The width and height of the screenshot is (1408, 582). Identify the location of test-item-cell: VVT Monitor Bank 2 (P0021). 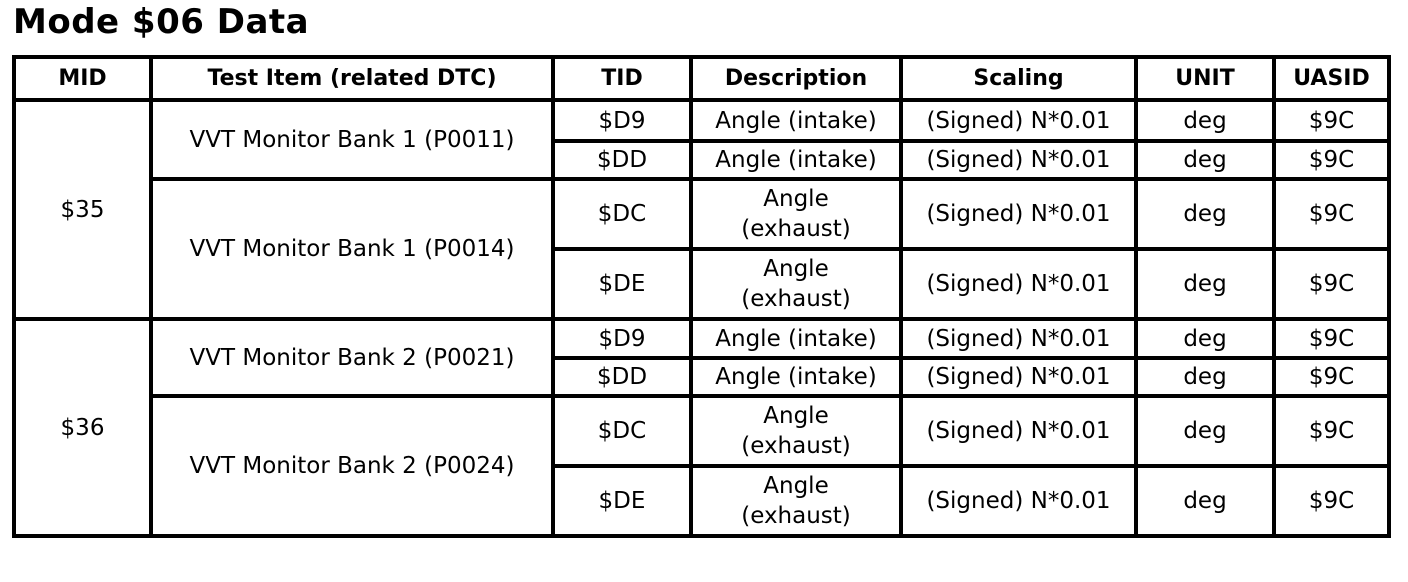
(352, 357).